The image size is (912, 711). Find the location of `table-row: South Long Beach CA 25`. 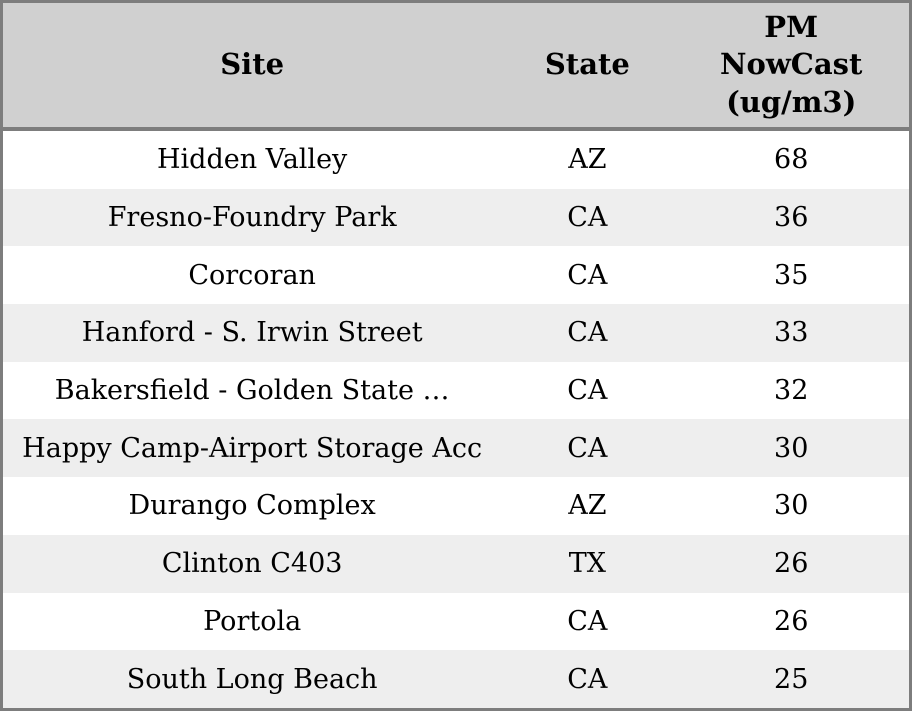

table-row: South Long Beach CA 25 is located at coordinates (456, 679).